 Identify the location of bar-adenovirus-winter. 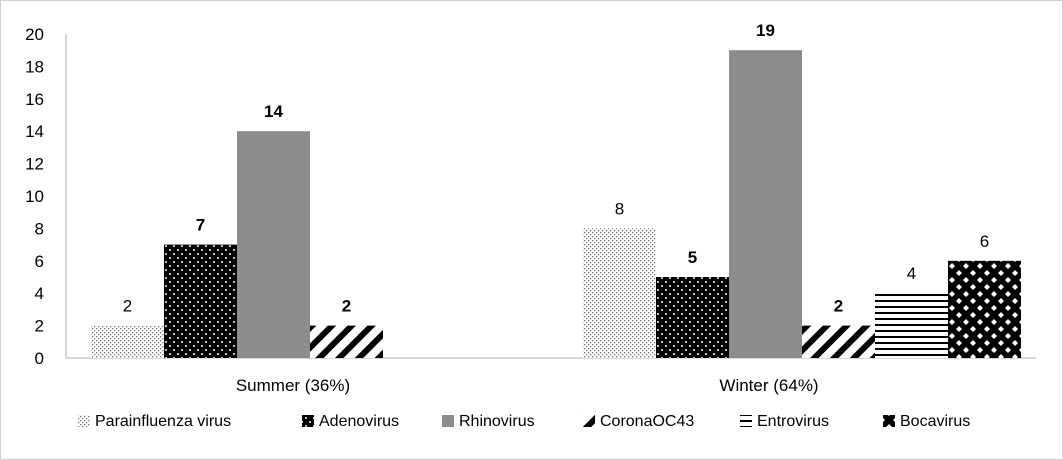
(692, 317).